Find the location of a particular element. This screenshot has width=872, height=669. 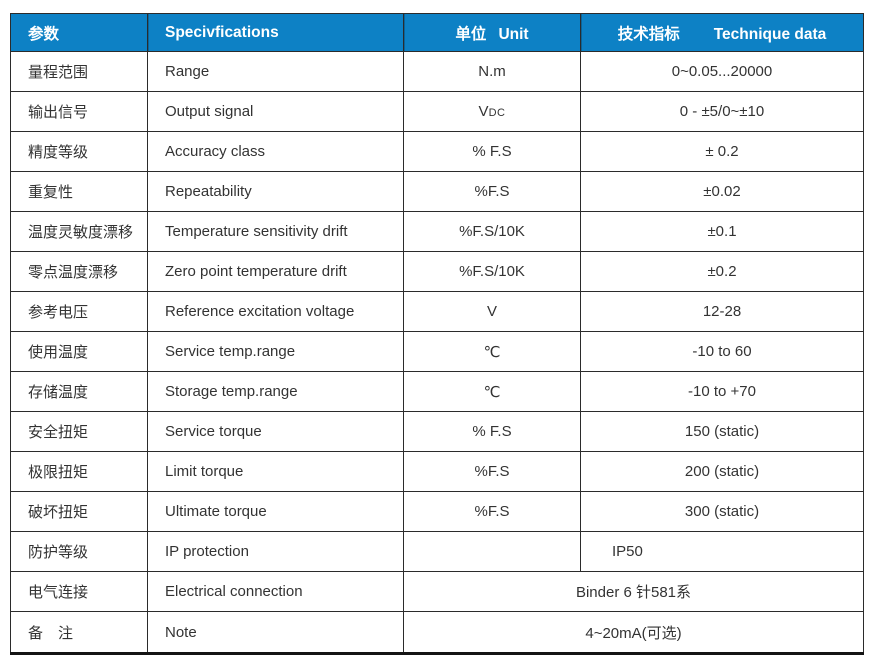

param-name-en: Repeatability is located at coordinates (275, 191).